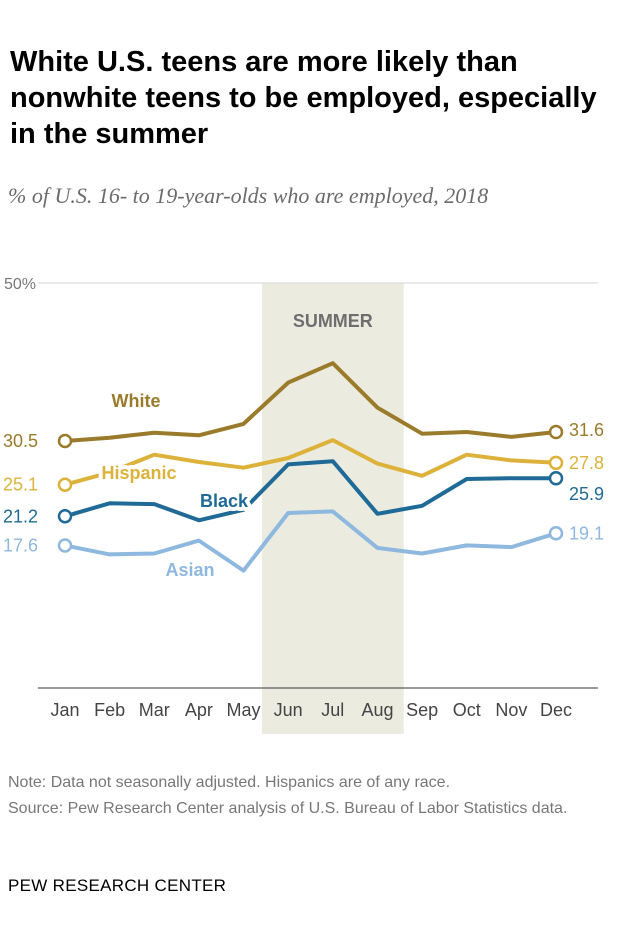 The width and height of the screenshot is (620, 936). I want to click on white-start-point, so click(65, 441).